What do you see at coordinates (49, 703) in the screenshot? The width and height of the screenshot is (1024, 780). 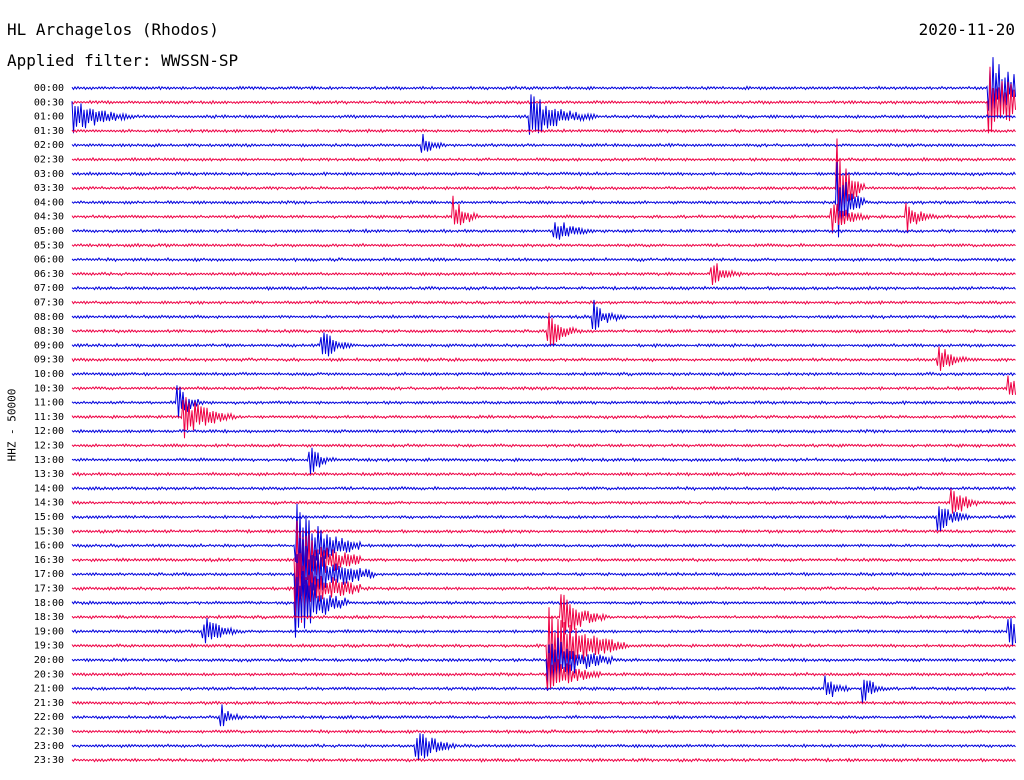 I see `tick-label-2130: 21:30` at bounding box center [49, 703].